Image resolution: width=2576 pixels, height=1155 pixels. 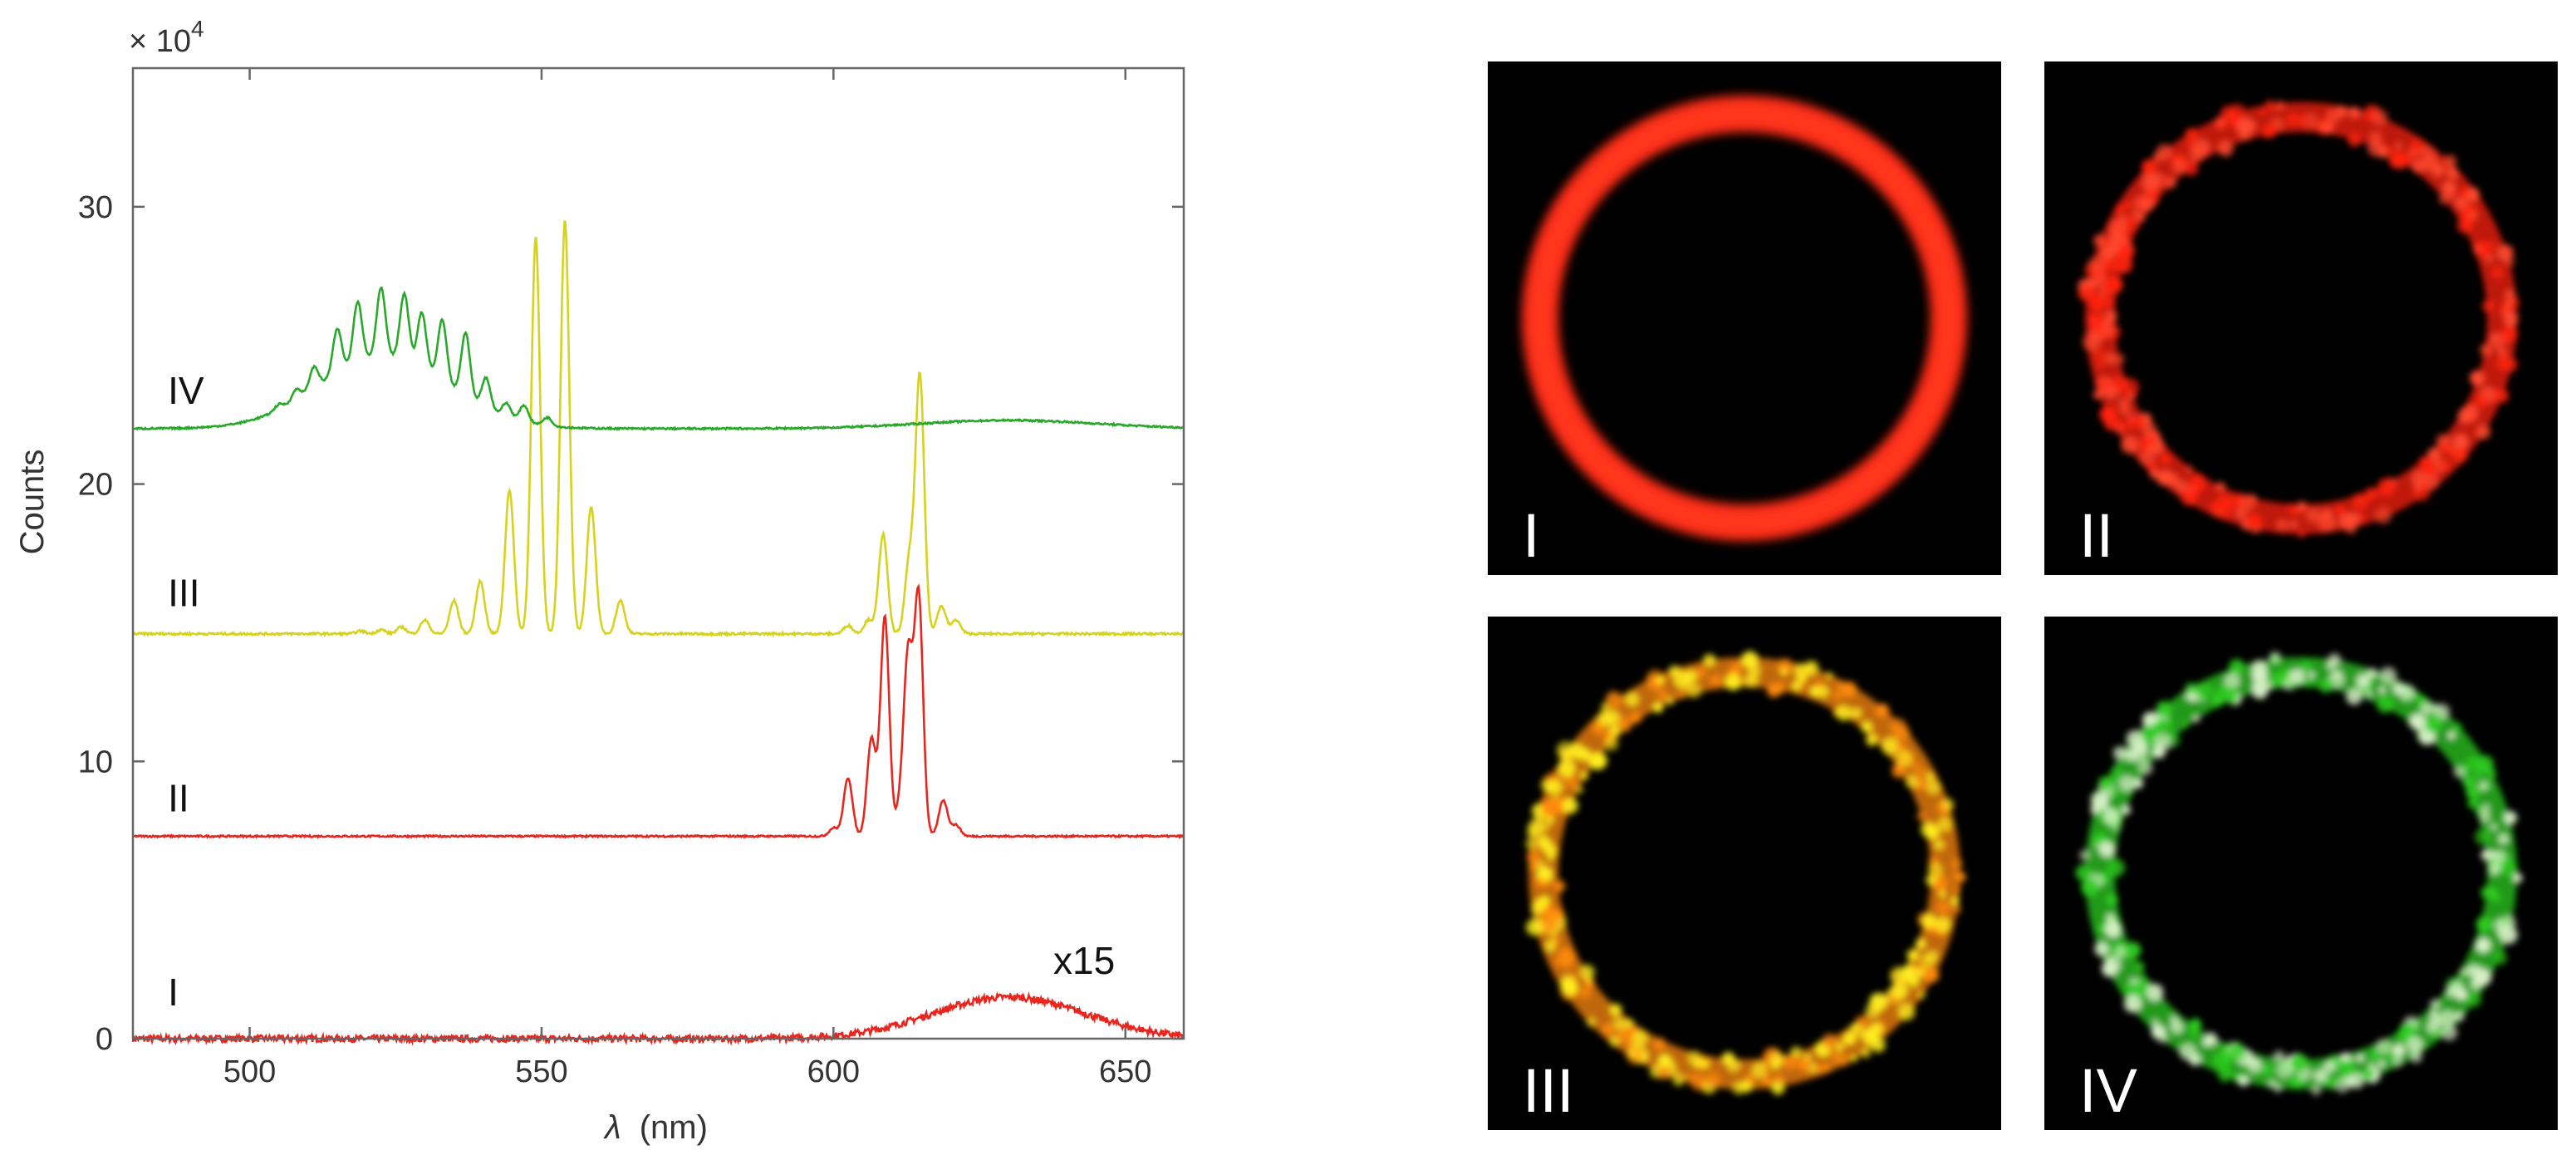 What do you see at coordinates (1548, 1091) in the screenshot?
I see `panel-label: III` at bounding box center [1548, 1091].